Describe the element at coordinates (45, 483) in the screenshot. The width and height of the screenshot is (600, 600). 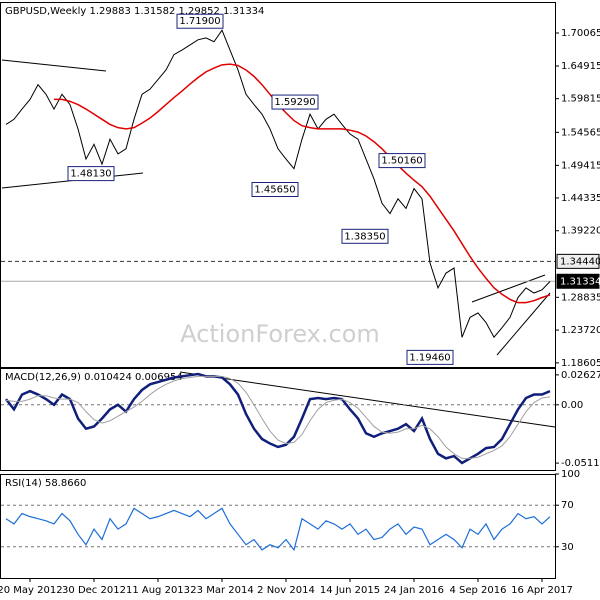
I see `rsi-title: RSI(14) 58.8660` at that location.